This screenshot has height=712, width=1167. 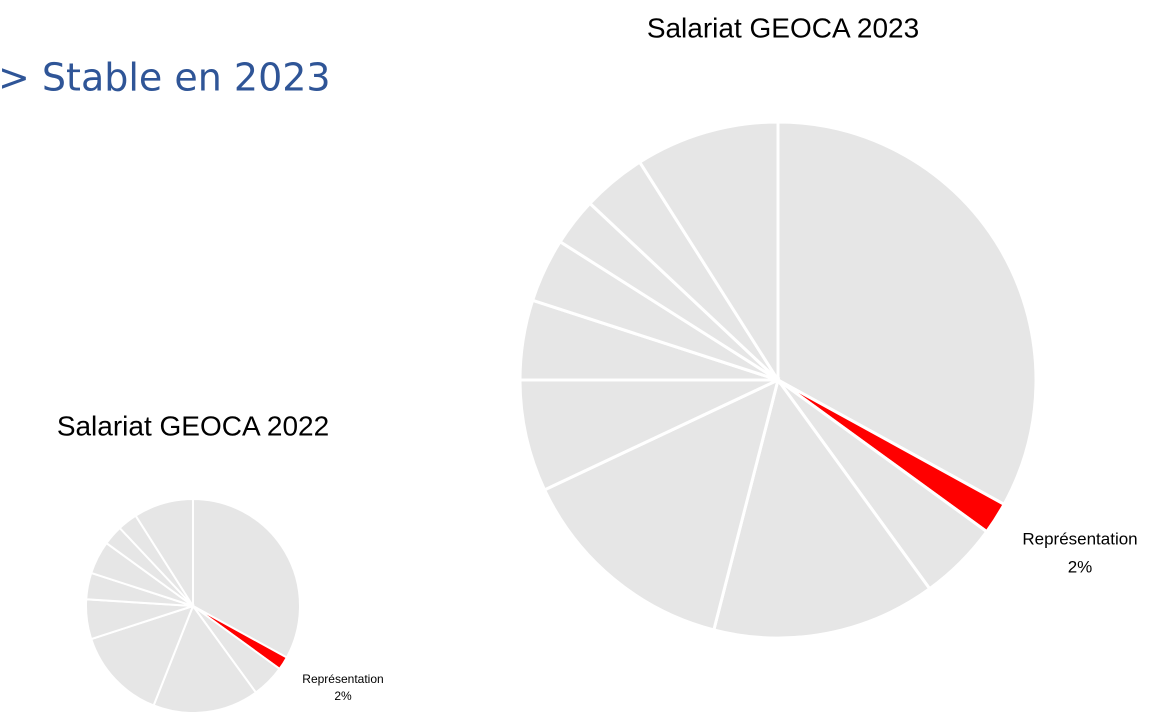 What do you see at coordinates (783, 27) in the screenshot?
I see `chart-title: Salariat GEOCA 2023` at bounding box center [783, 27].